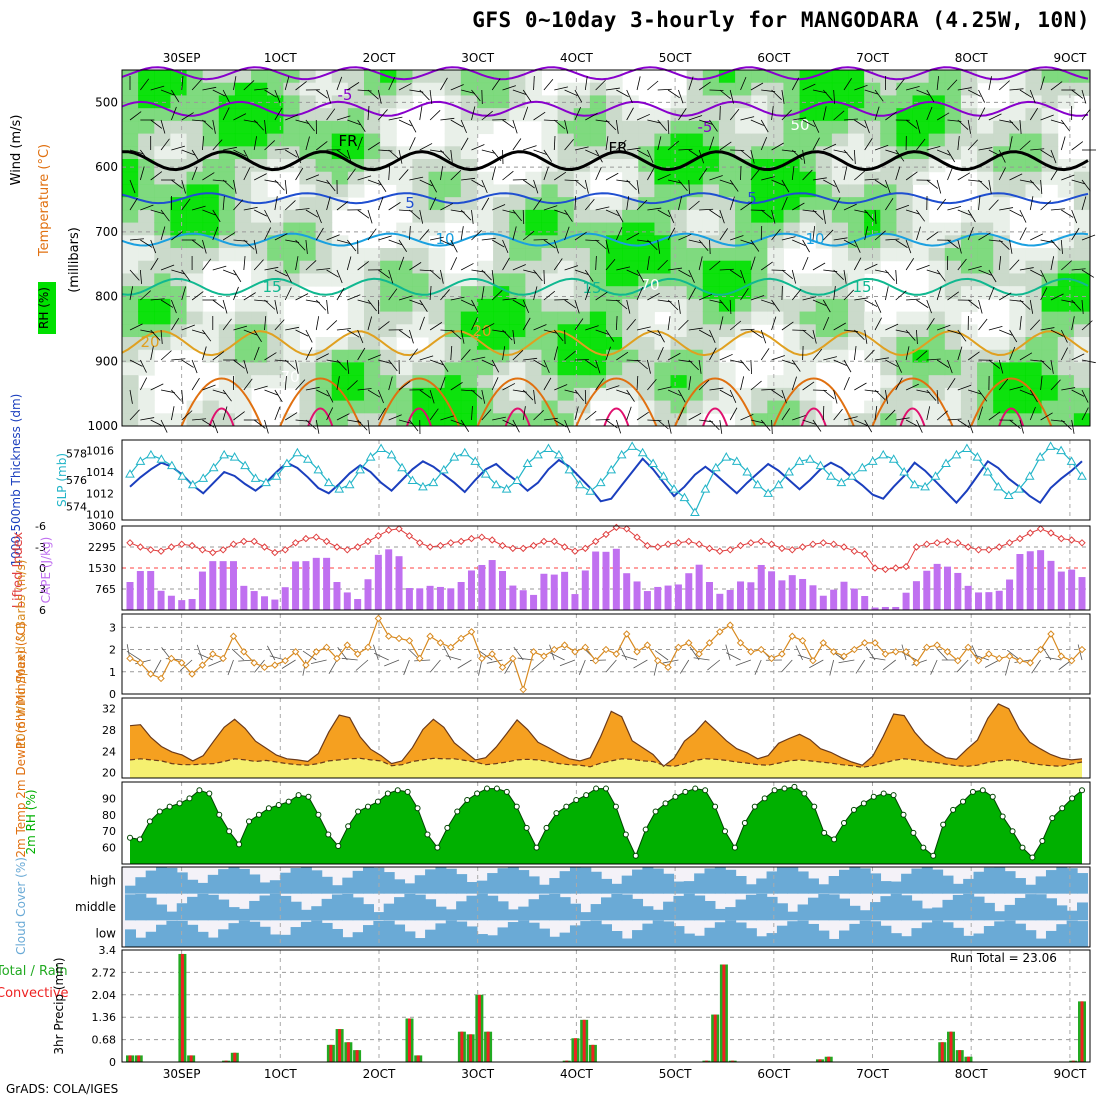 The height and width of the screenshot is (1100, 1100). What do you see at coordinates (104, 972) in the screenshot?
I see `precip-tick-label: 2.72` at bounding box center [104, 972].